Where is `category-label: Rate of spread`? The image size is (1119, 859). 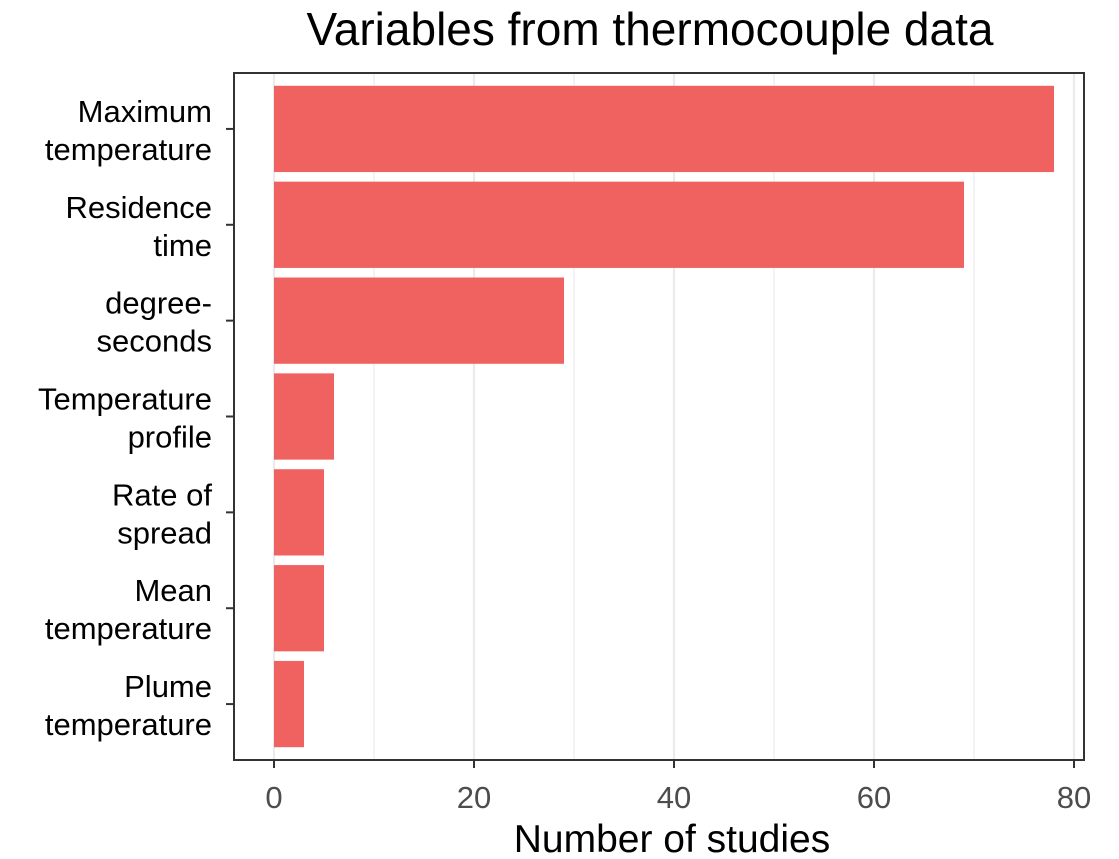 category-label: Rate of spread is located at coordinates (162, 513).